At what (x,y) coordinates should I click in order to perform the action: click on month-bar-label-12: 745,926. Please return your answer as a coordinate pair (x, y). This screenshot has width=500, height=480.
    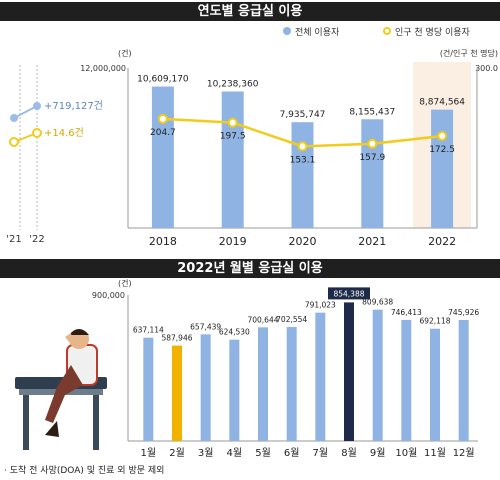
    Looking at the image, I should click on (463, 312).